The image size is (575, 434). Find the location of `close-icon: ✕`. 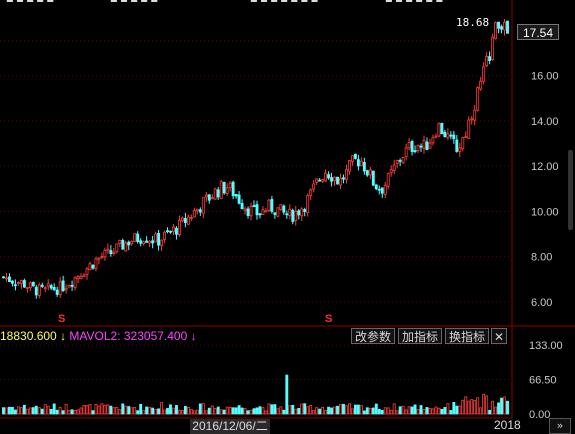

close-icon: ✕ is located at coordinates (499, 336).